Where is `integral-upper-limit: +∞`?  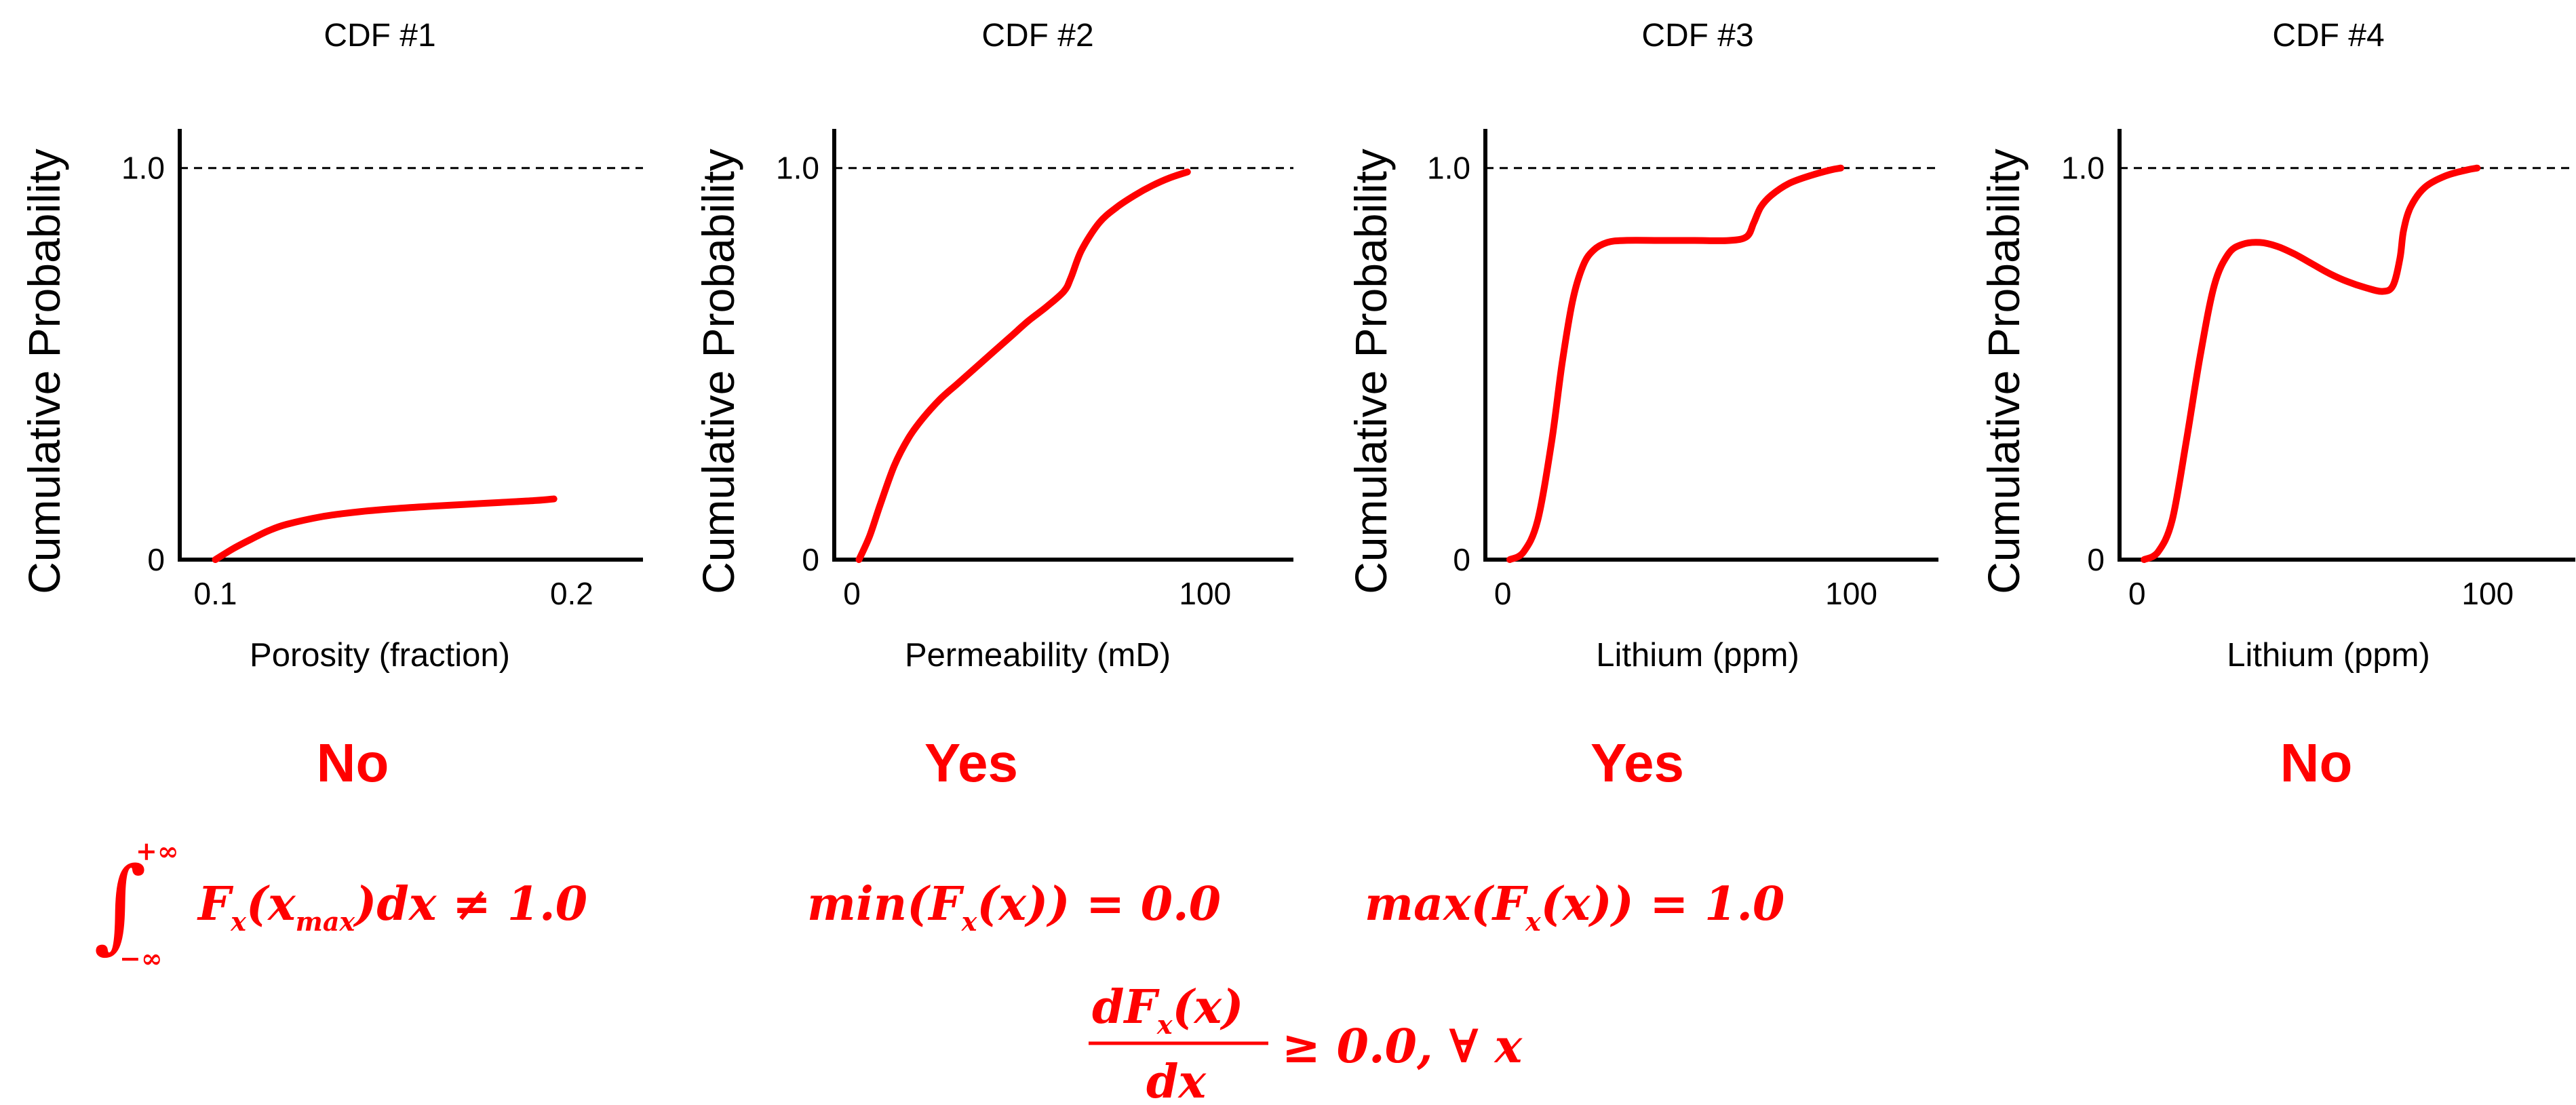
integral-upper-limit: +∞ is located at coordinates (157, 851).